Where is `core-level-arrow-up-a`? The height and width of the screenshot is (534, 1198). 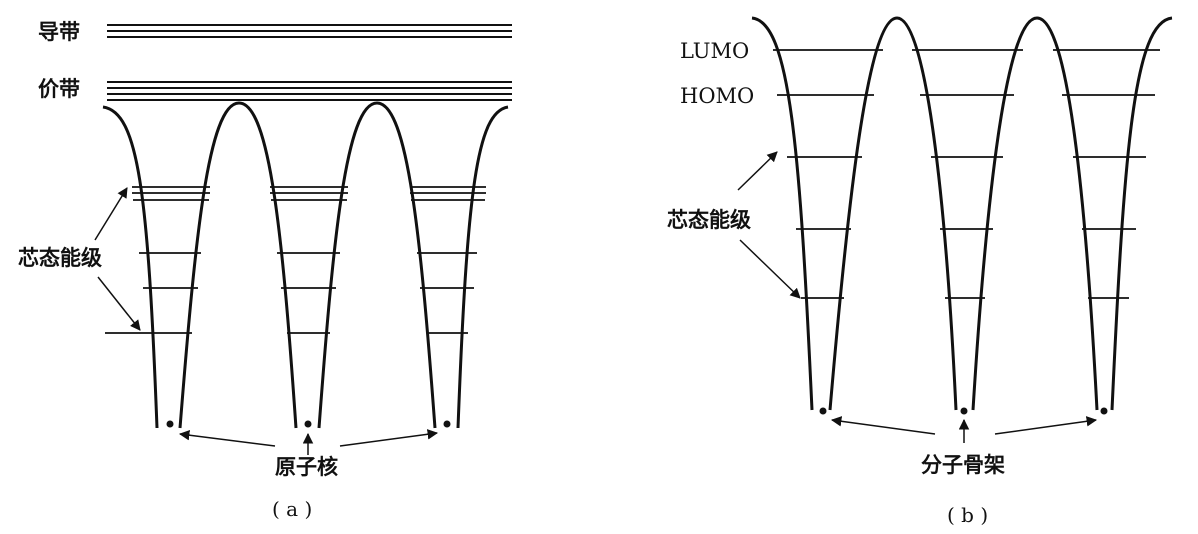 core-level-arrow-up-a is located at coordinates (111, 214).